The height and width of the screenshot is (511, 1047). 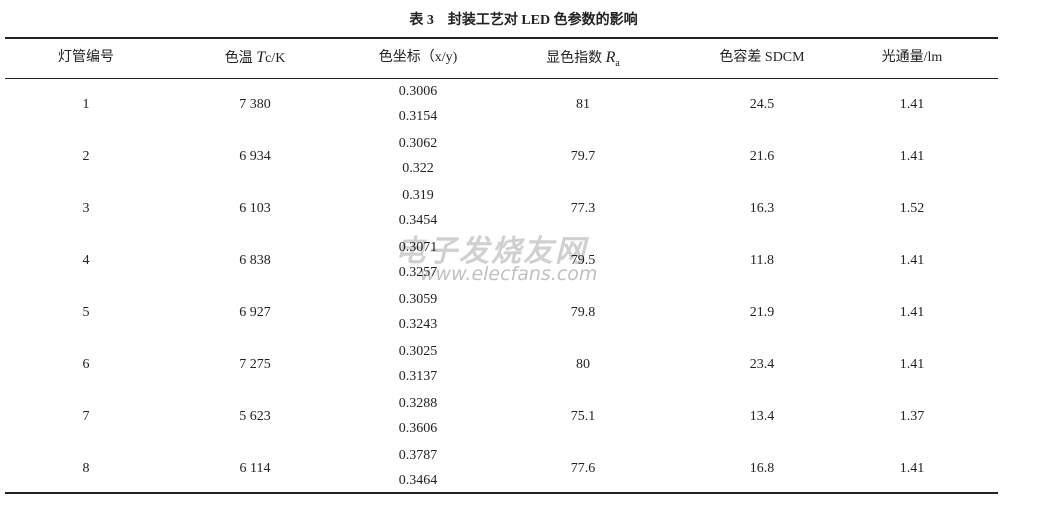 I want to click on table-cell: 77.6, so click(x=583, y=468).